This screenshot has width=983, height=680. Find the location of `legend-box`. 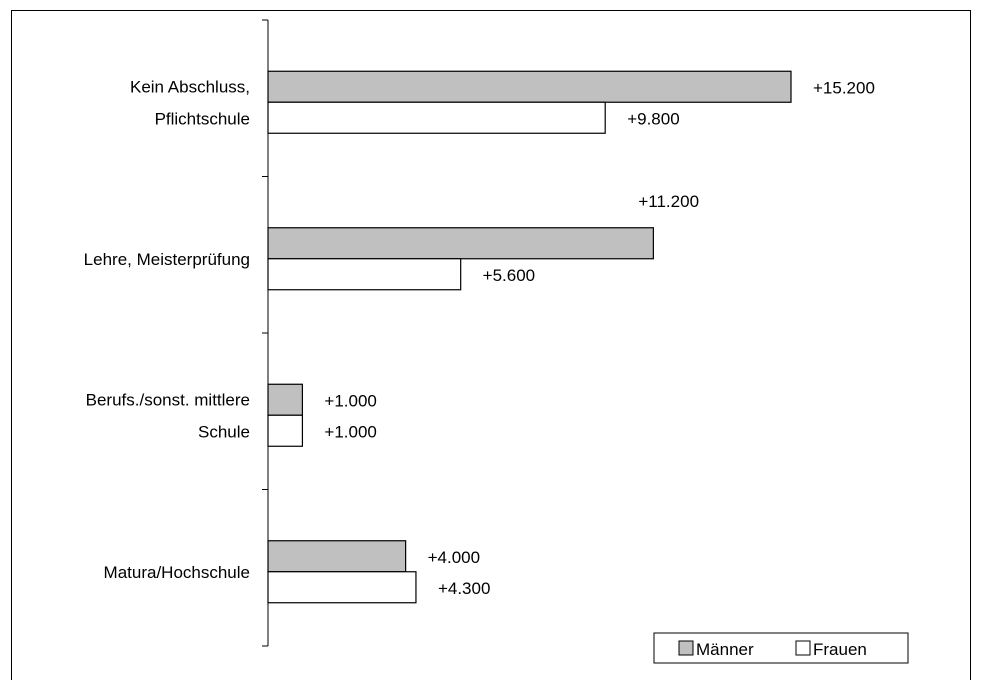

legend-box is located at coordinates (781, 648).